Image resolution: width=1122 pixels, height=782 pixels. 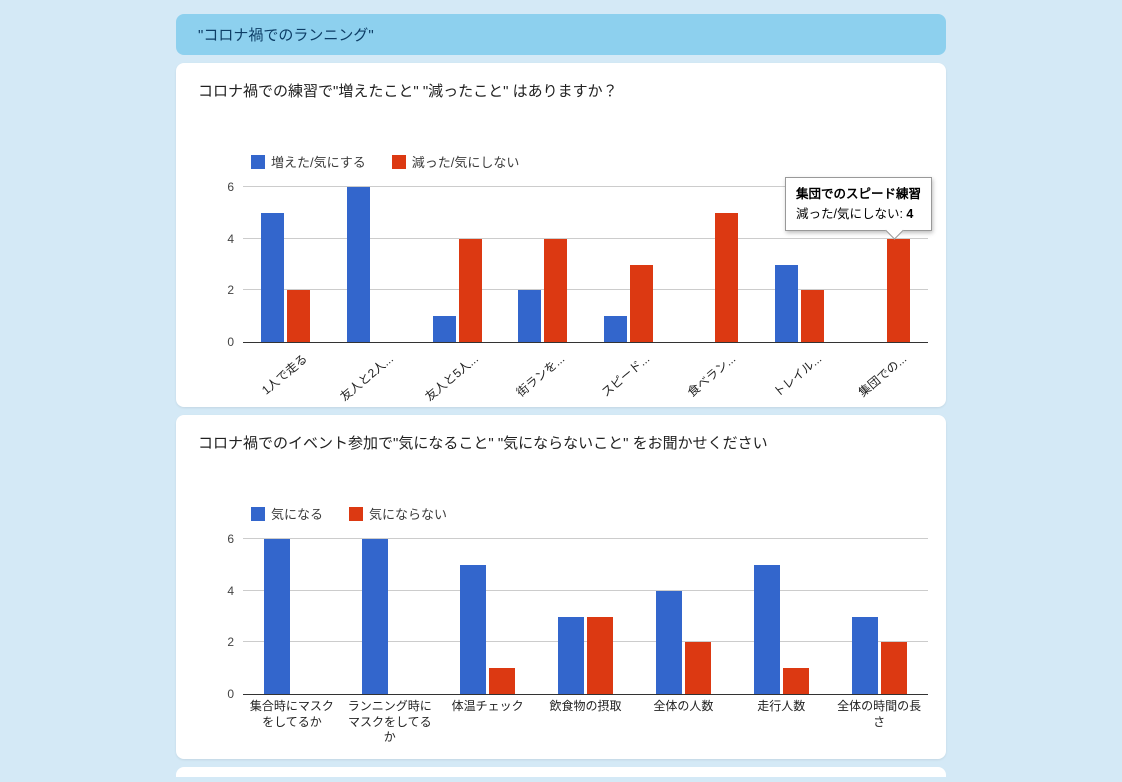 What do you see at coordinates (683, 626) in the screenshot?
I see `bar-group: 全体の人数` at bounding box center [683, 626].